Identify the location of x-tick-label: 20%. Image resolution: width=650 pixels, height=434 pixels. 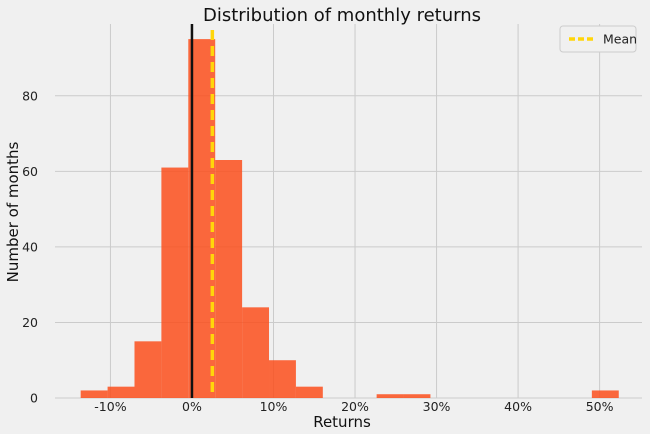
(355, 406).